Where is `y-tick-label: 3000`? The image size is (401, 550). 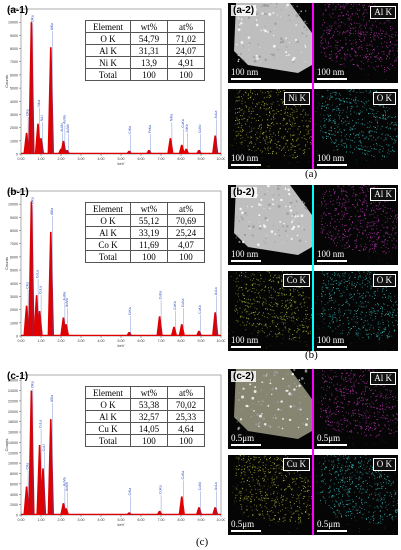
y-tick-label: 3000 is located at coordinates (14, 115).